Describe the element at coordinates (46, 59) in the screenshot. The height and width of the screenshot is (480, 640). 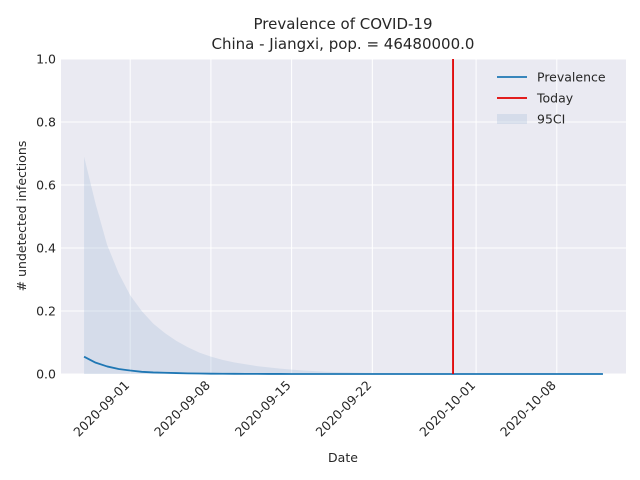
I see `y-tick-label: 1.0` at that location.